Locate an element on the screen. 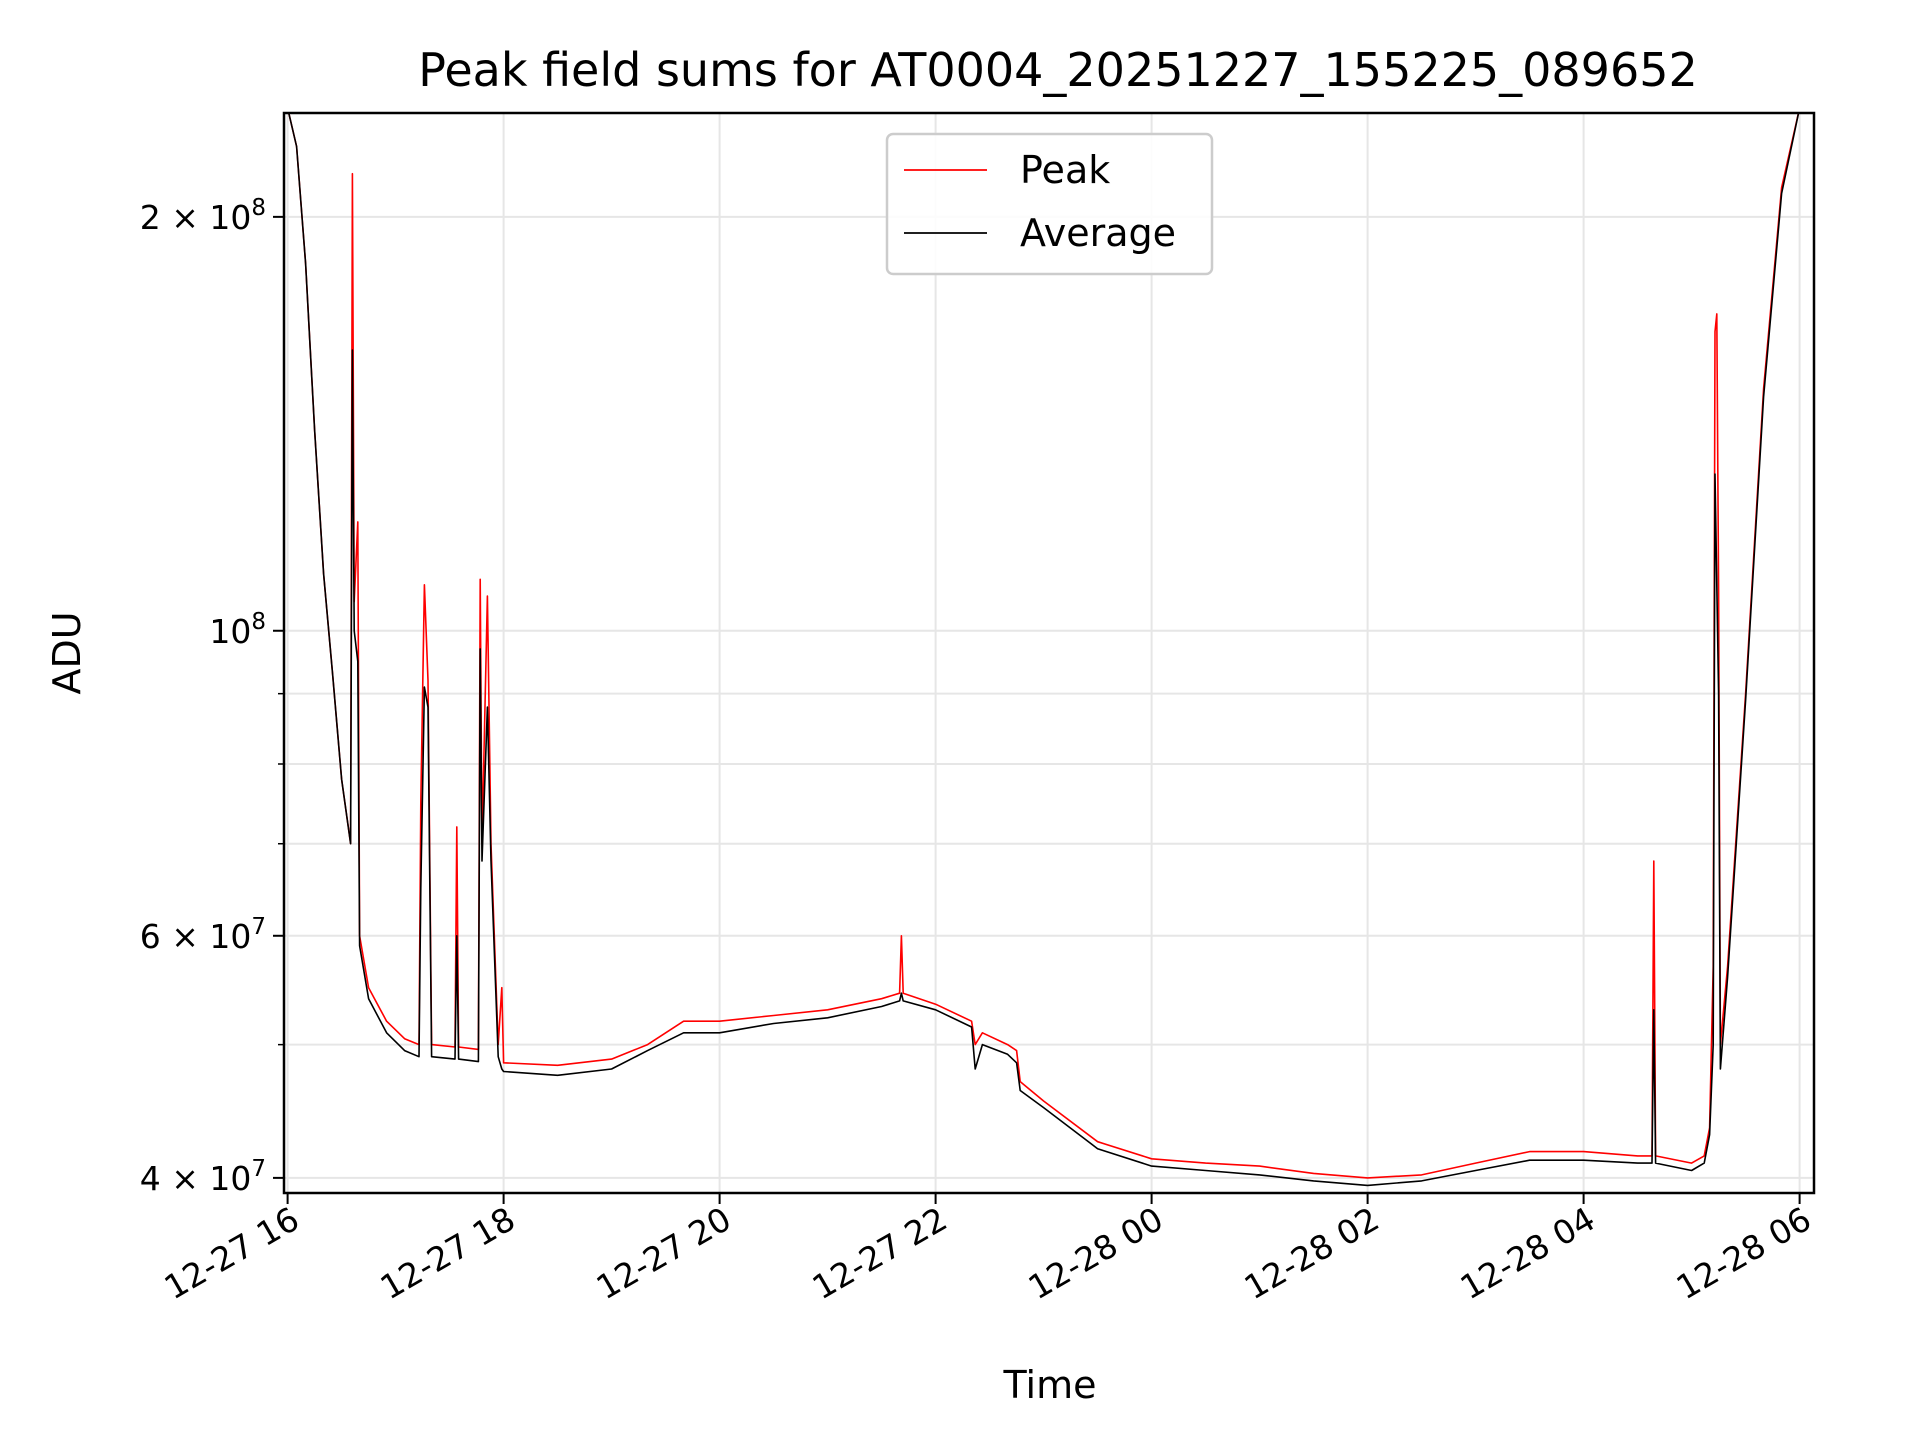 This screenshot has height=1440, width=1920. y-tick-label: 2 × 108 is located at coordinates (203, 216).